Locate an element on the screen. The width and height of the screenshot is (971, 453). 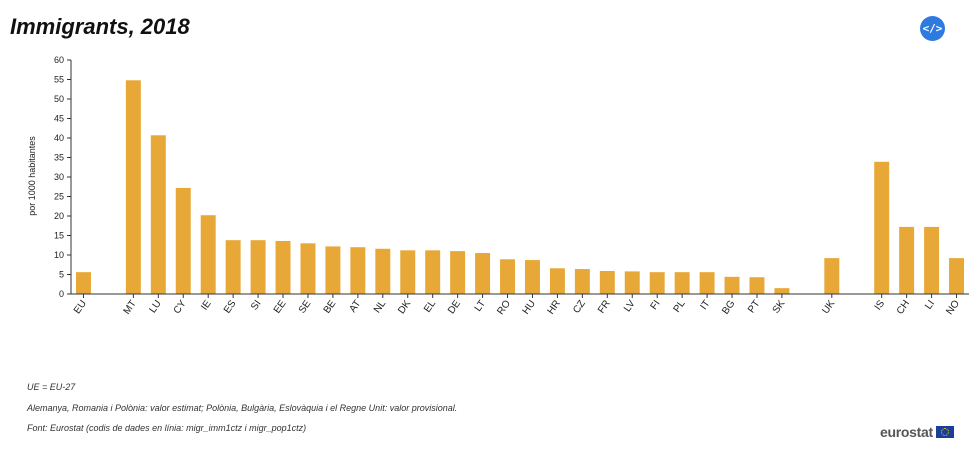
bar-lu is located at coordinates (158, 214).